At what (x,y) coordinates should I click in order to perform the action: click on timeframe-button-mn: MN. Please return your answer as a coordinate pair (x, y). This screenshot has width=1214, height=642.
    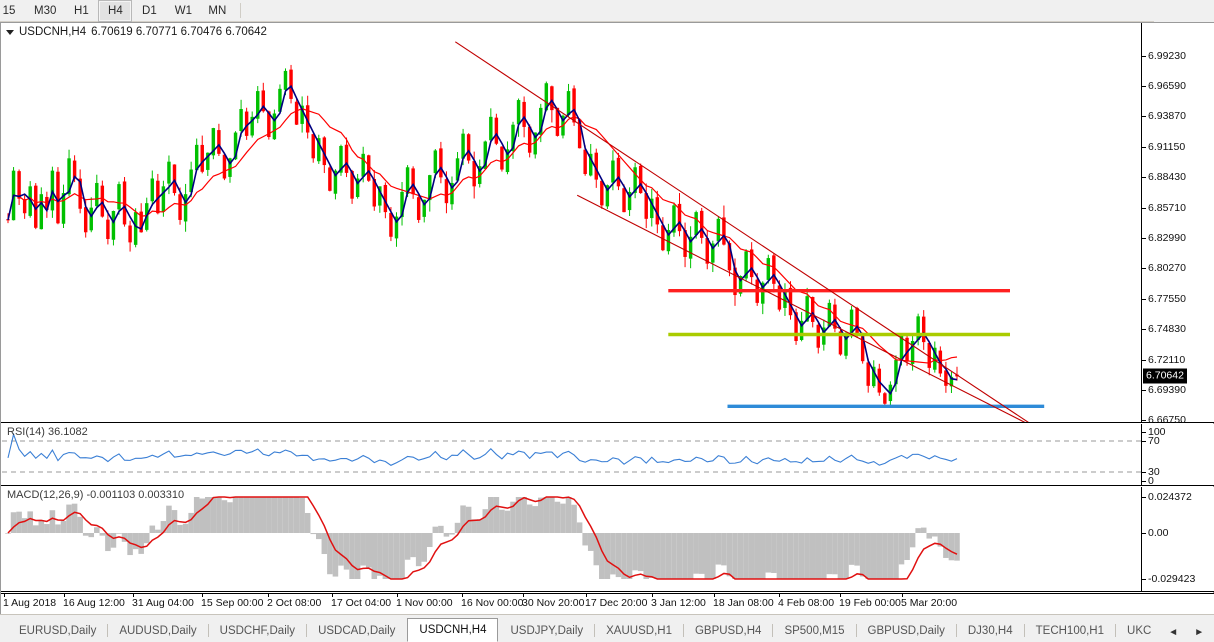
    Looking at the image, I should click on (217, 11).